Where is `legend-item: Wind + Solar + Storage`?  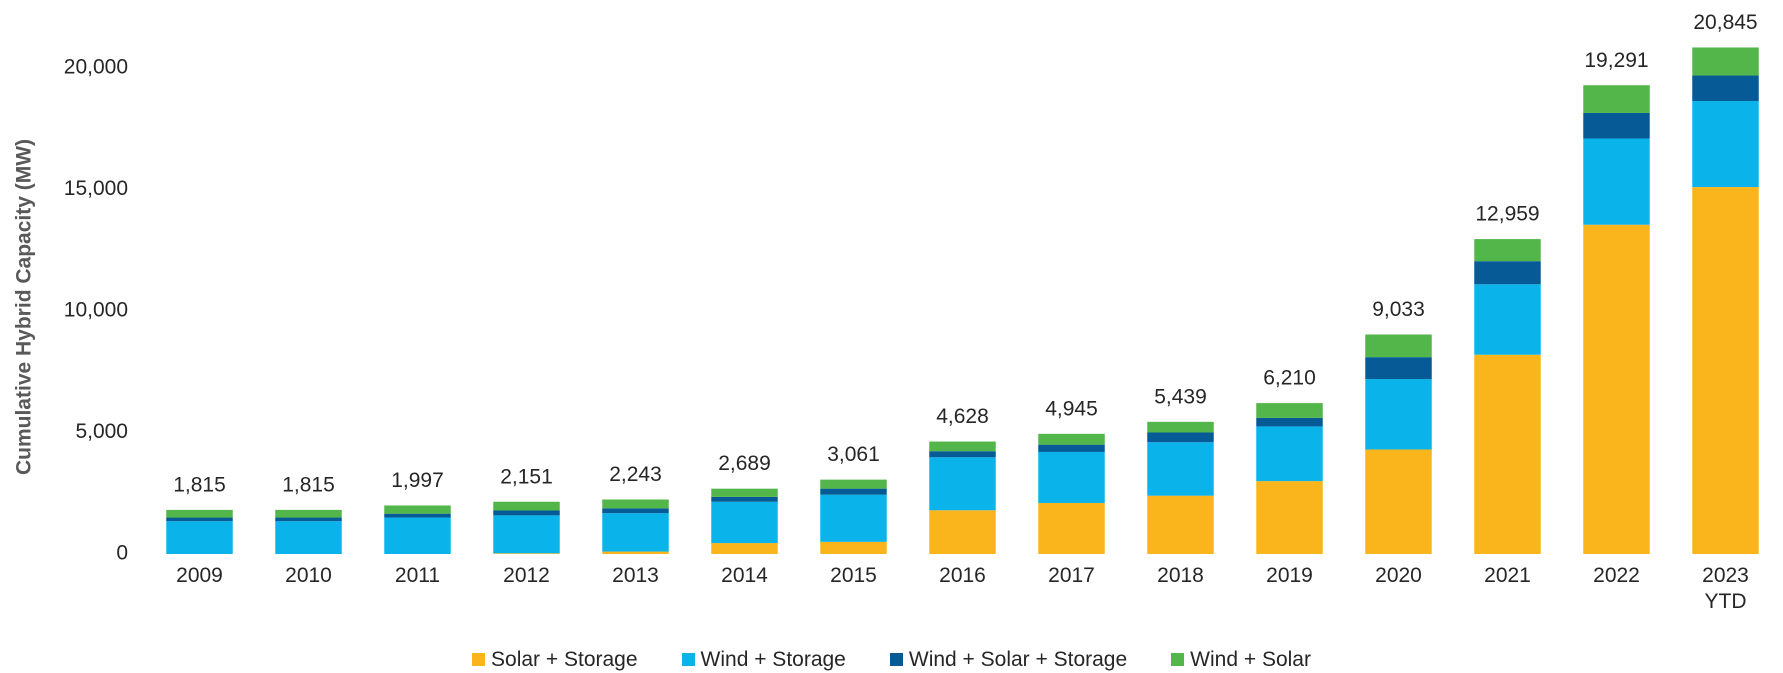
legend-item: Wind + Solar + Storage is located at coordinates (1008, 660).